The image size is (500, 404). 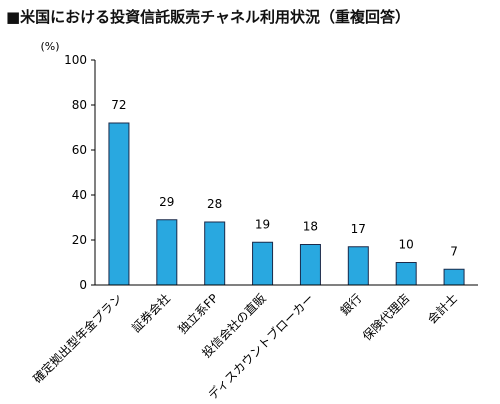 I want to click on y-tick-label: 60, so click(x=79, y=150).